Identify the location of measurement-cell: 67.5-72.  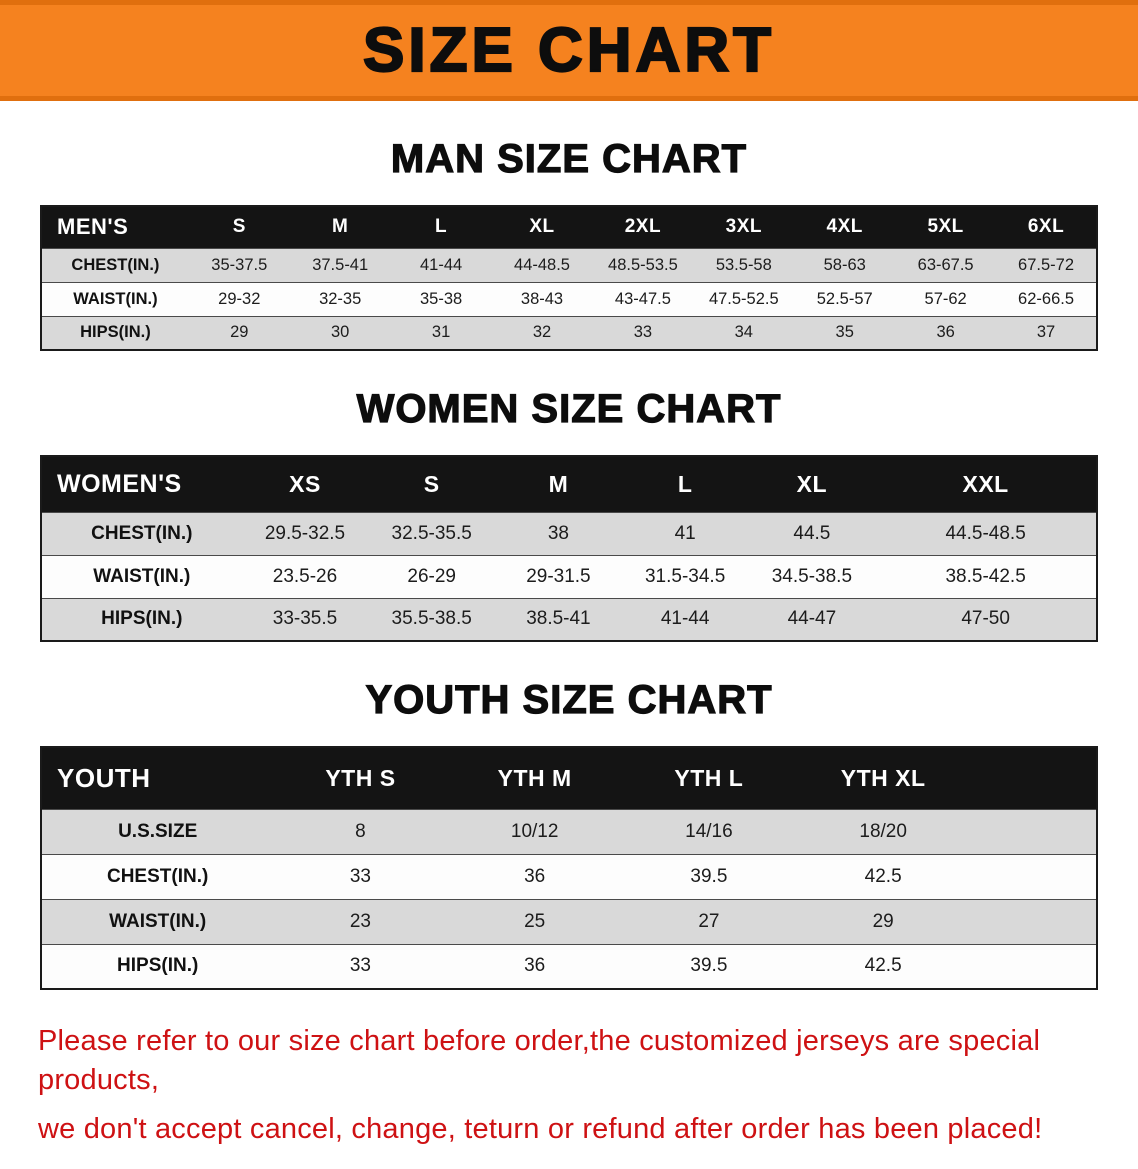
(1046, 264).